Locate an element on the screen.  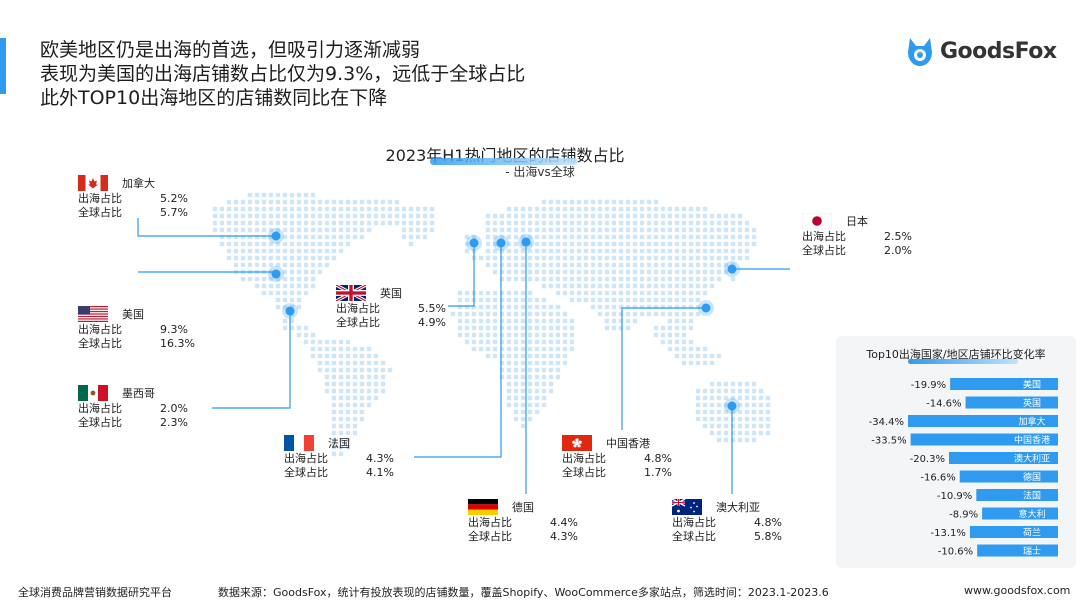
global-share-value: 4.1% is located at coordinates (380, 472).